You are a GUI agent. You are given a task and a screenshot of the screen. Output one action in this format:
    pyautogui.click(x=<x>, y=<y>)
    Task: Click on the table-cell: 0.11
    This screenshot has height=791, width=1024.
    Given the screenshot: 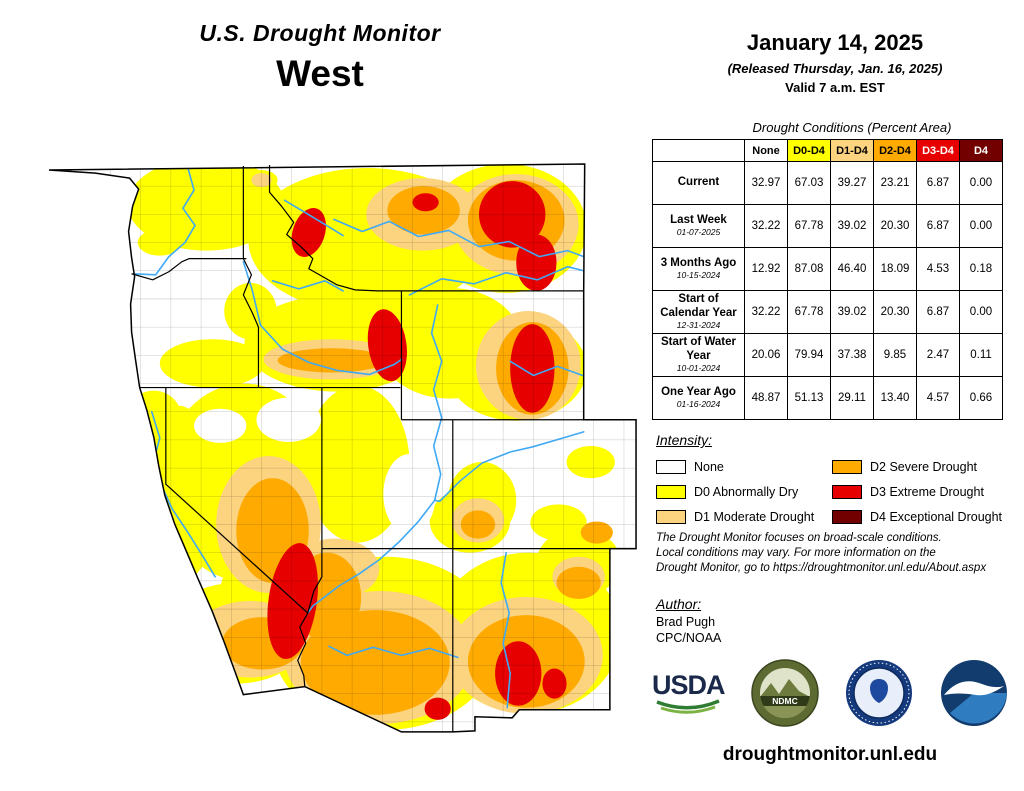 What is the action you would take?
    pyautogui.click(x=981, y=355)
    